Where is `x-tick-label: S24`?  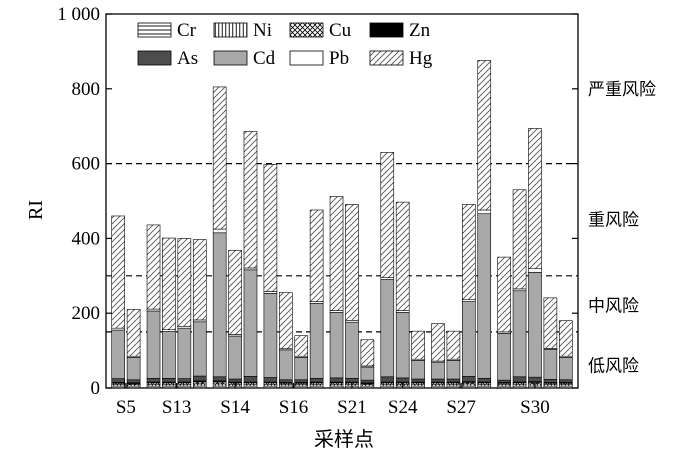
x-tick-label: S24 is located at coordinates (403, 407).